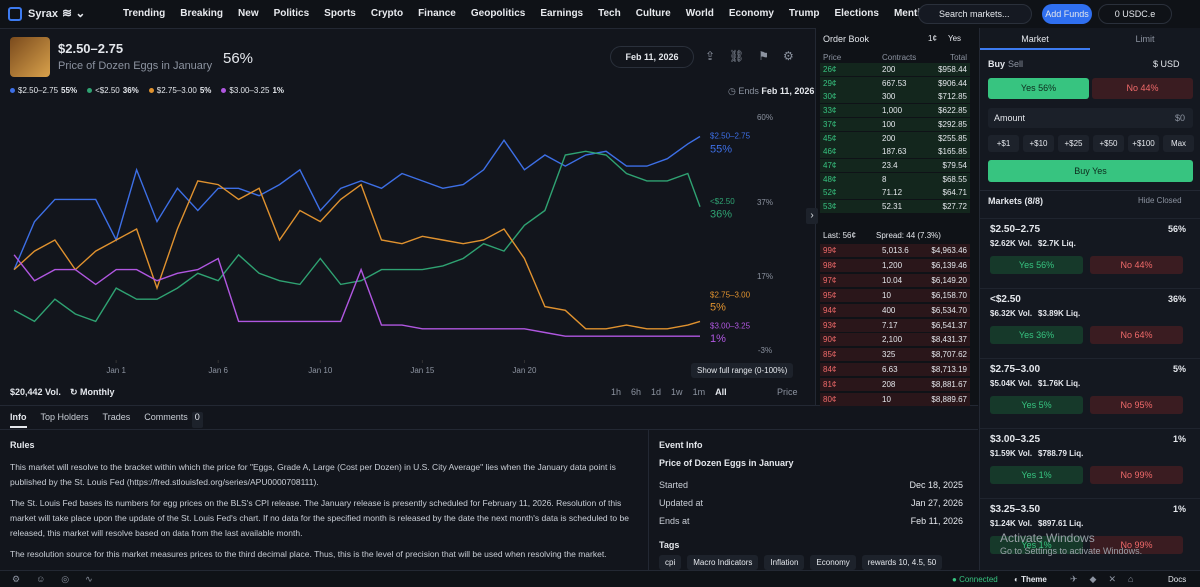  Describe the element at coordinates (43, 90) in the screenshot. I see `legend-item: $2.50–2.75 55%` at that location.